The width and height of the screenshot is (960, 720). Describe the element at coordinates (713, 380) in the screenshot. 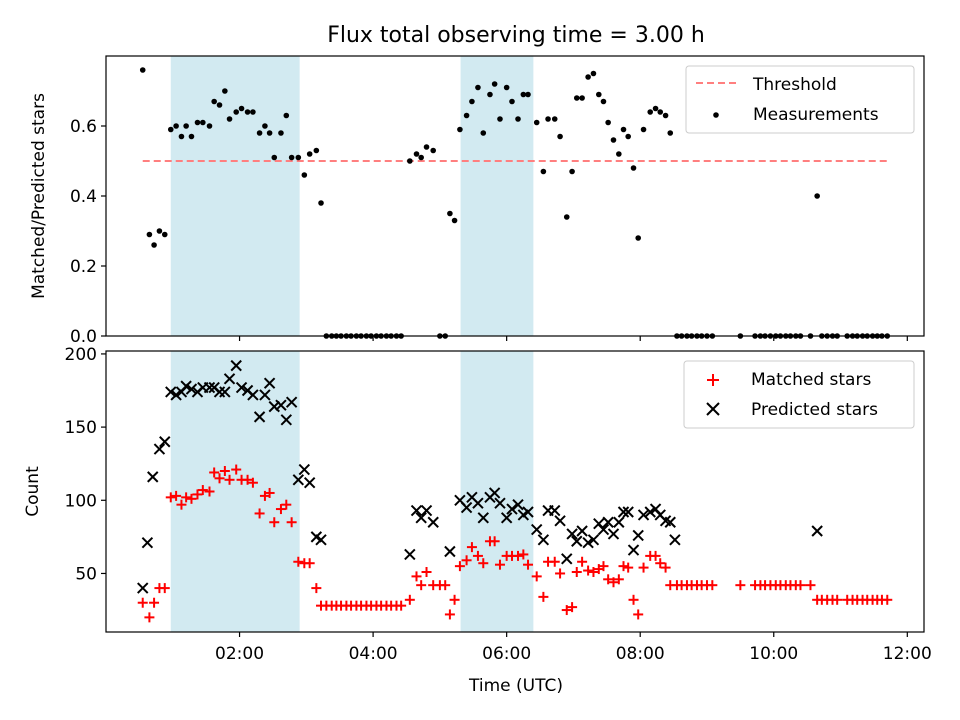

I see `legend-matched-swatch` at that location.